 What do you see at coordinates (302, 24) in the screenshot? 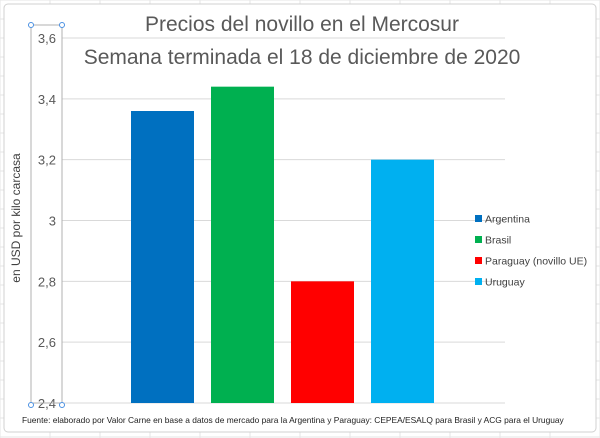
I see `chart-title: Precios del novillo en el Mercosur` at bounding box center [302, 24].